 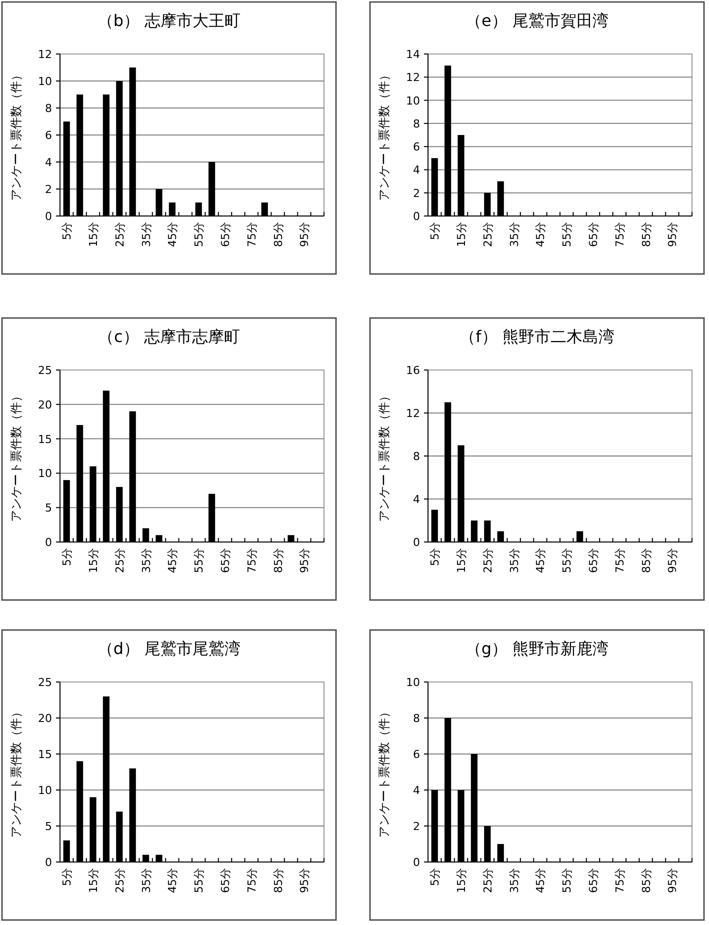 What do you see at coordinates (413, 54) in the screenshot?
I see `y-tick-label: 14` at bounding box center [413, 54].